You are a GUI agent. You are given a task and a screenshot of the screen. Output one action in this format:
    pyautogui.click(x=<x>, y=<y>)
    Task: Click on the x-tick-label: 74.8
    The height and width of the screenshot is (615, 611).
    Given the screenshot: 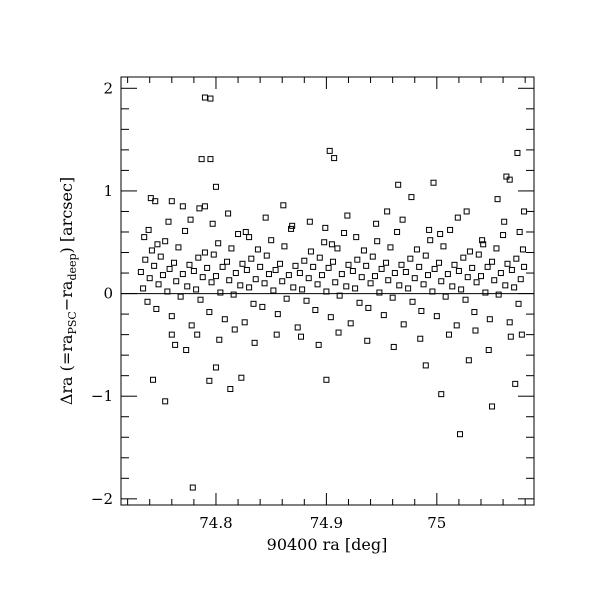 What is the action you would take?
    pyautogui.click(x=215, y=523)
    